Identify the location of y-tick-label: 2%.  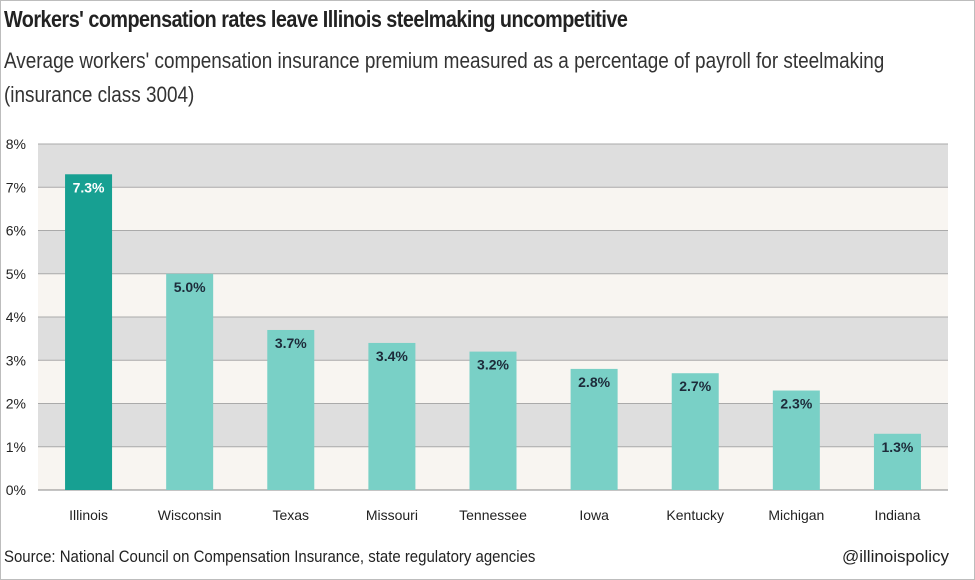
(16, 404).